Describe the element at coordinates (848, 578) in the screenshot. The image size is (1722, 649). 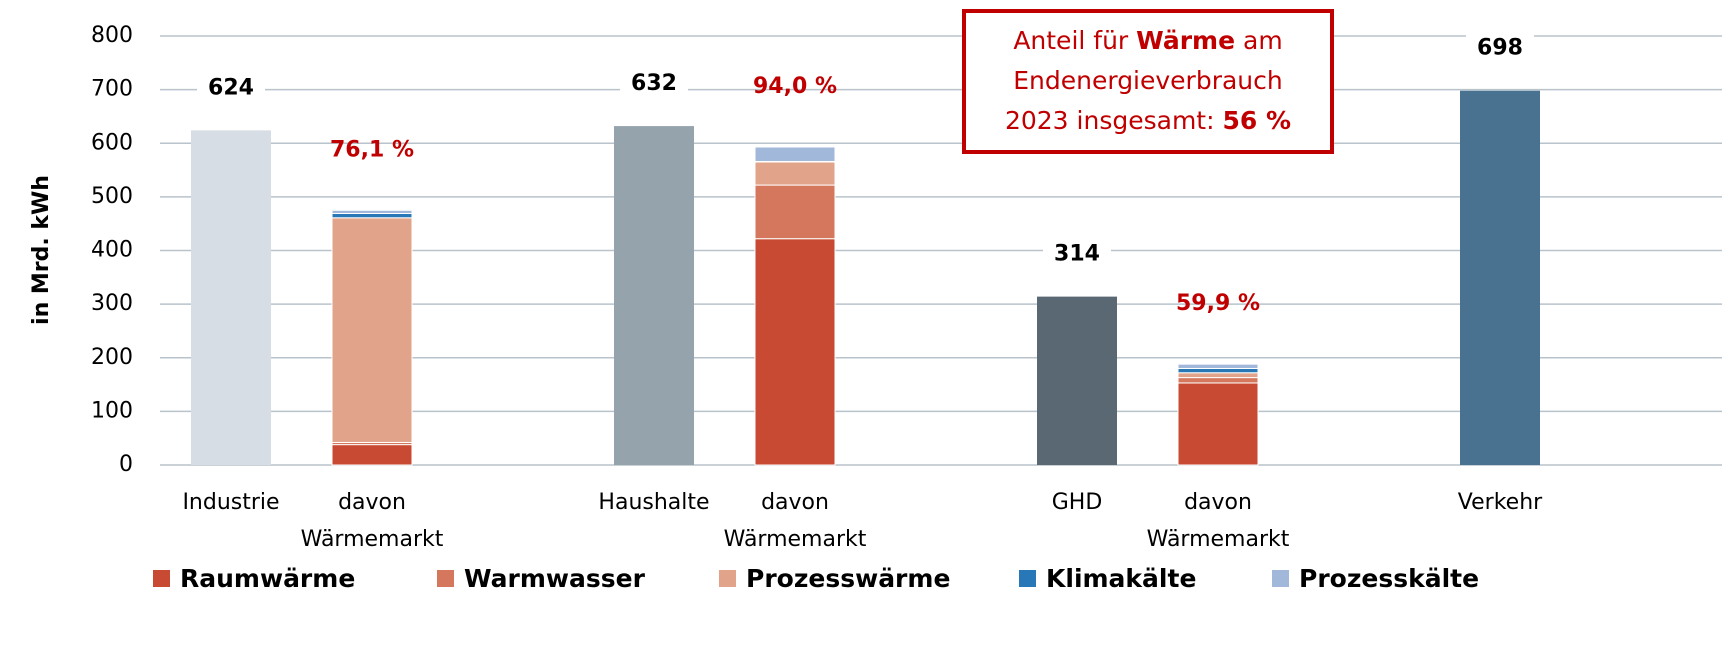
I see `legend-label: Prozesswärme` at that location.